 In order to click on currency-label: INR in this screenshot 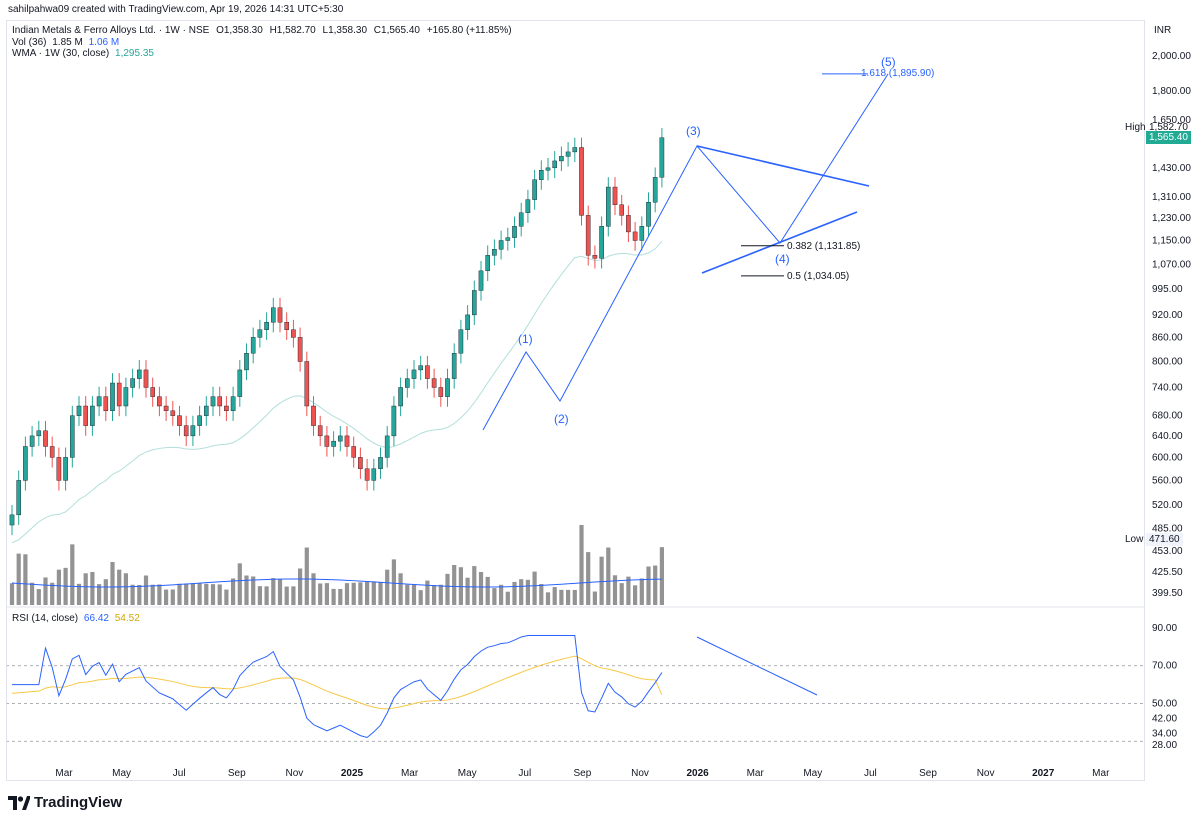, I will do `click(1163, 30)`.